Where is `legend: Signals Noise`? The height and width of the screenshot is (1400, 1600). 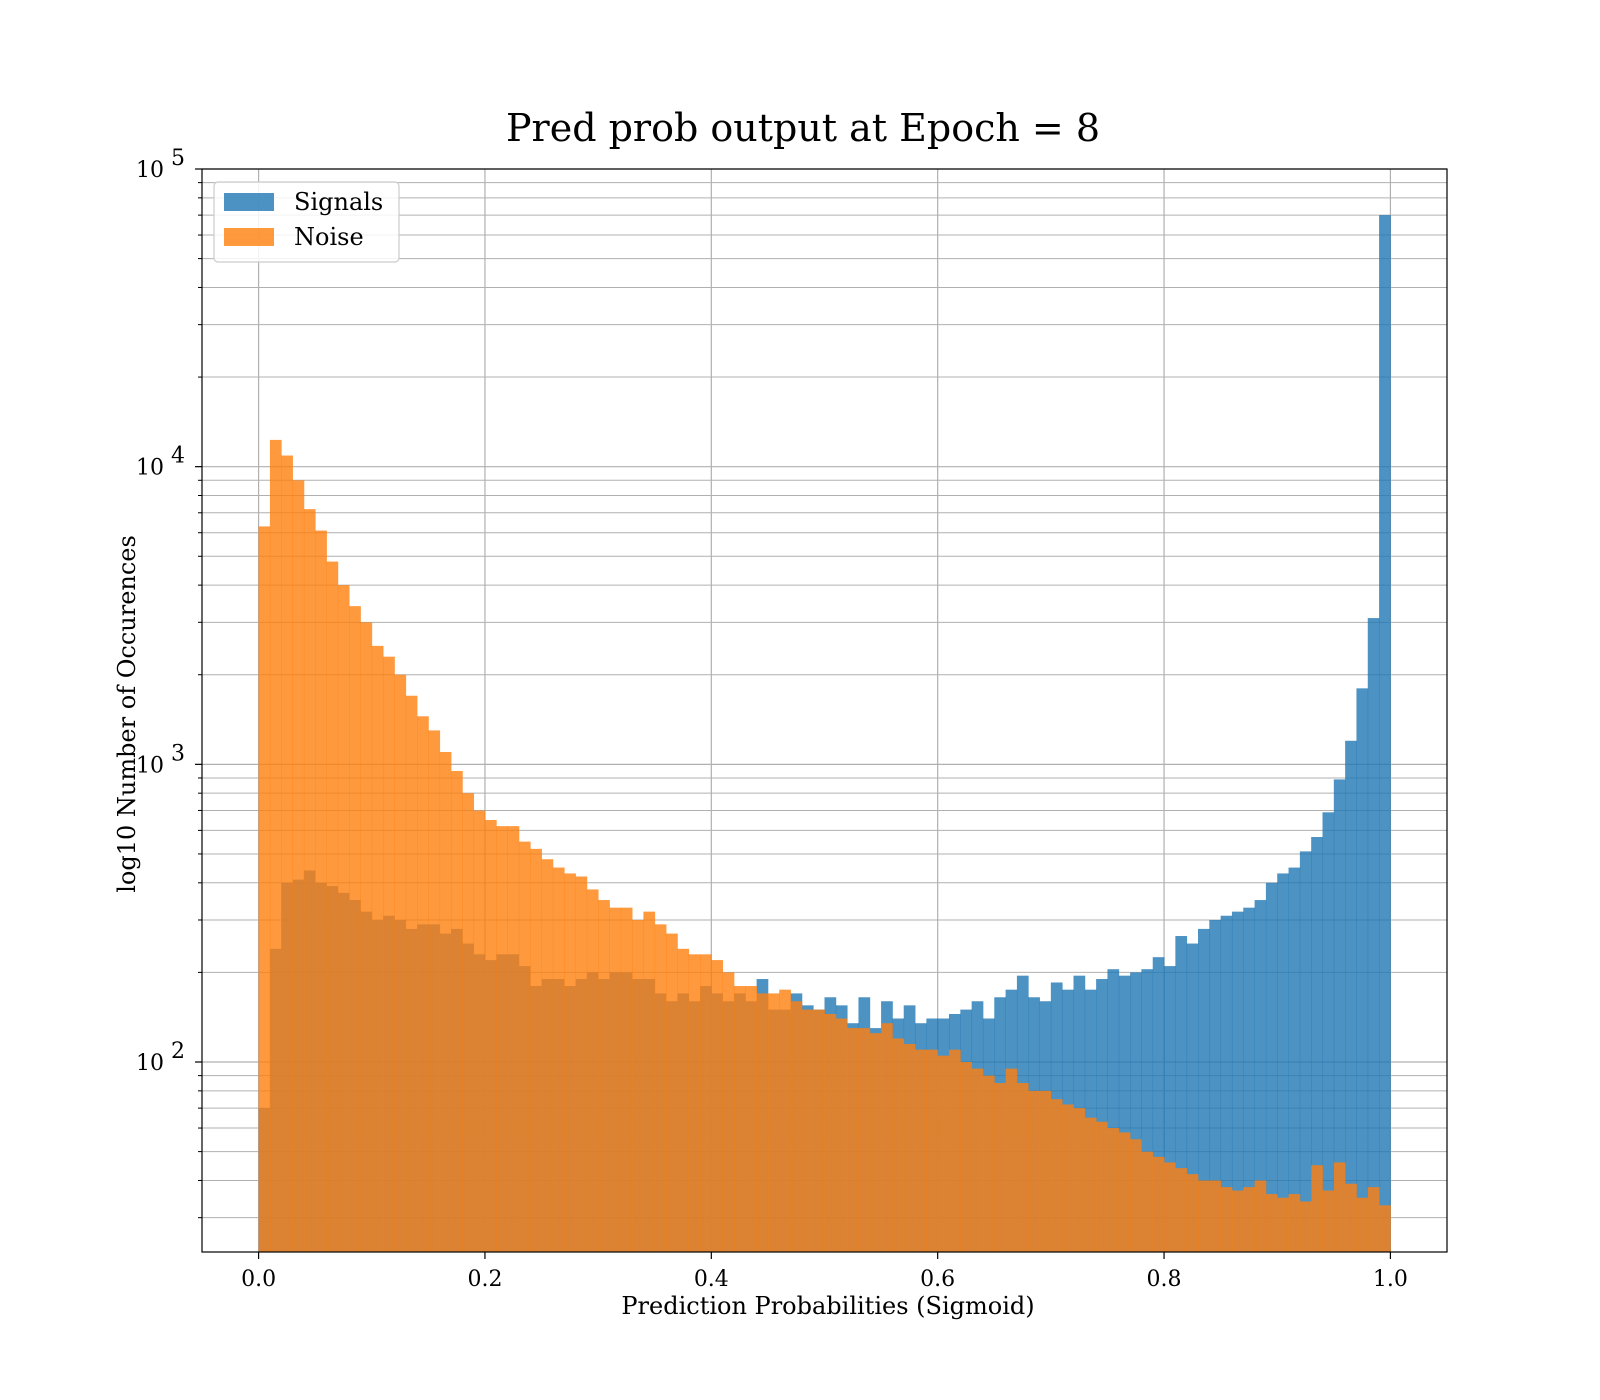 legend: Signals Noise is located at coordinates (306, 222).